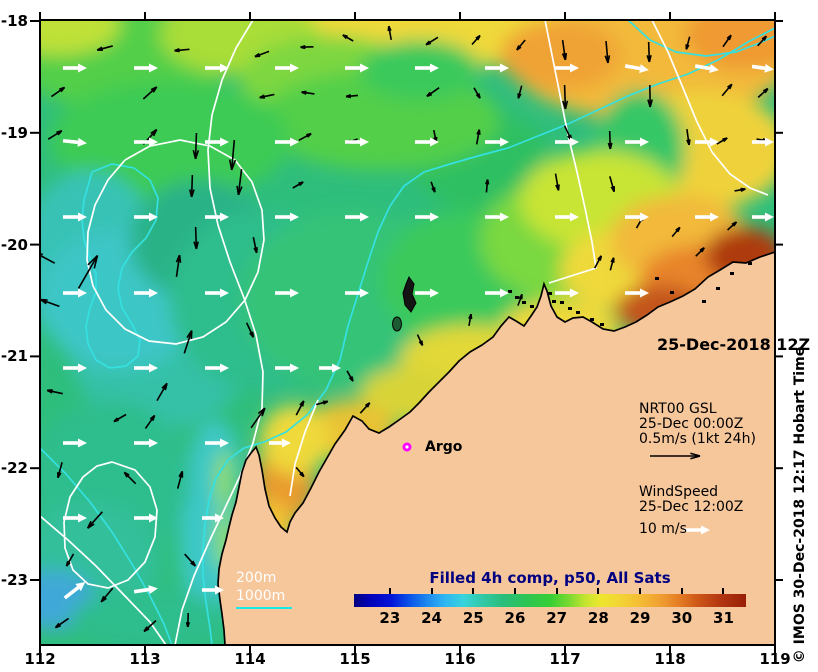  What do you see at coordinates (723, 618) in the screenshot?
I see `colorbar-tick-label: 31` at bounding box center [723, 618].